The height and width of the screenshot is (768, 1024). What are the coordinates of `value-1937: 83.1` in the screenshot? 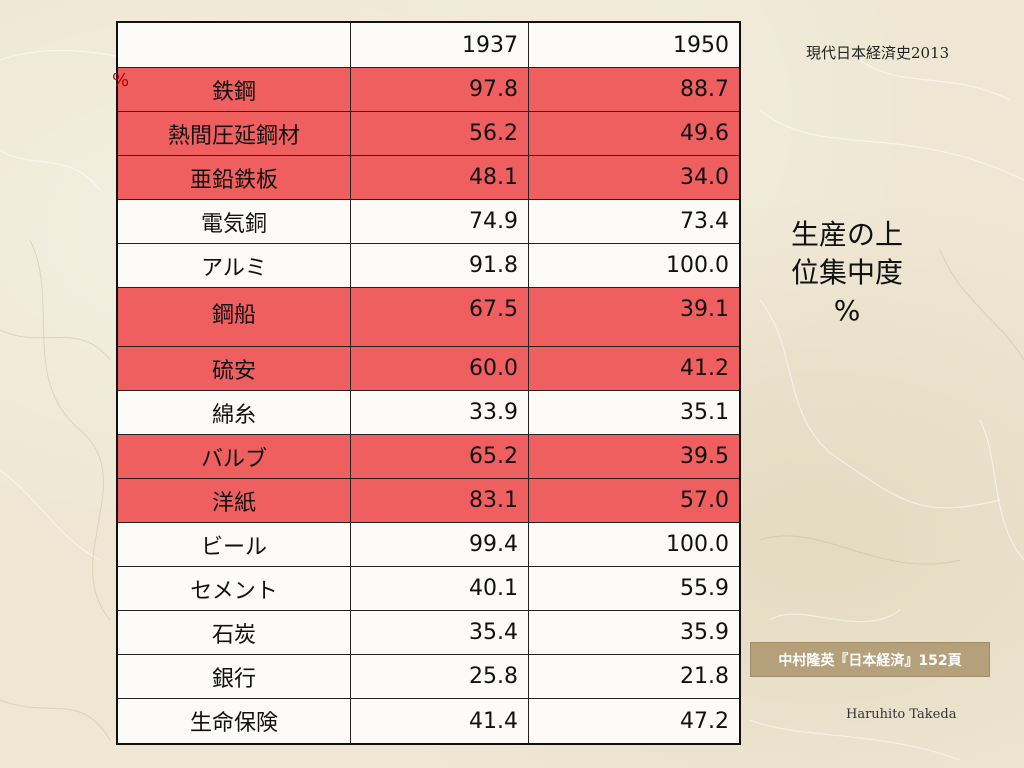 It's located at (440, 500).